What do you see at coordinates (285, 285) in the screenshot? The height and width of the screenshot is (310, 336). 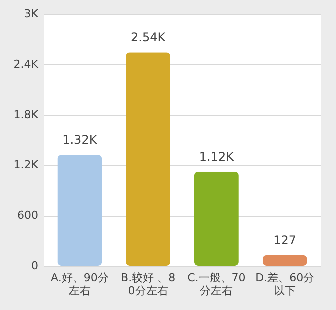 I see `x-tick-label: D.差、60分以下` at bounding box center [285, 285].